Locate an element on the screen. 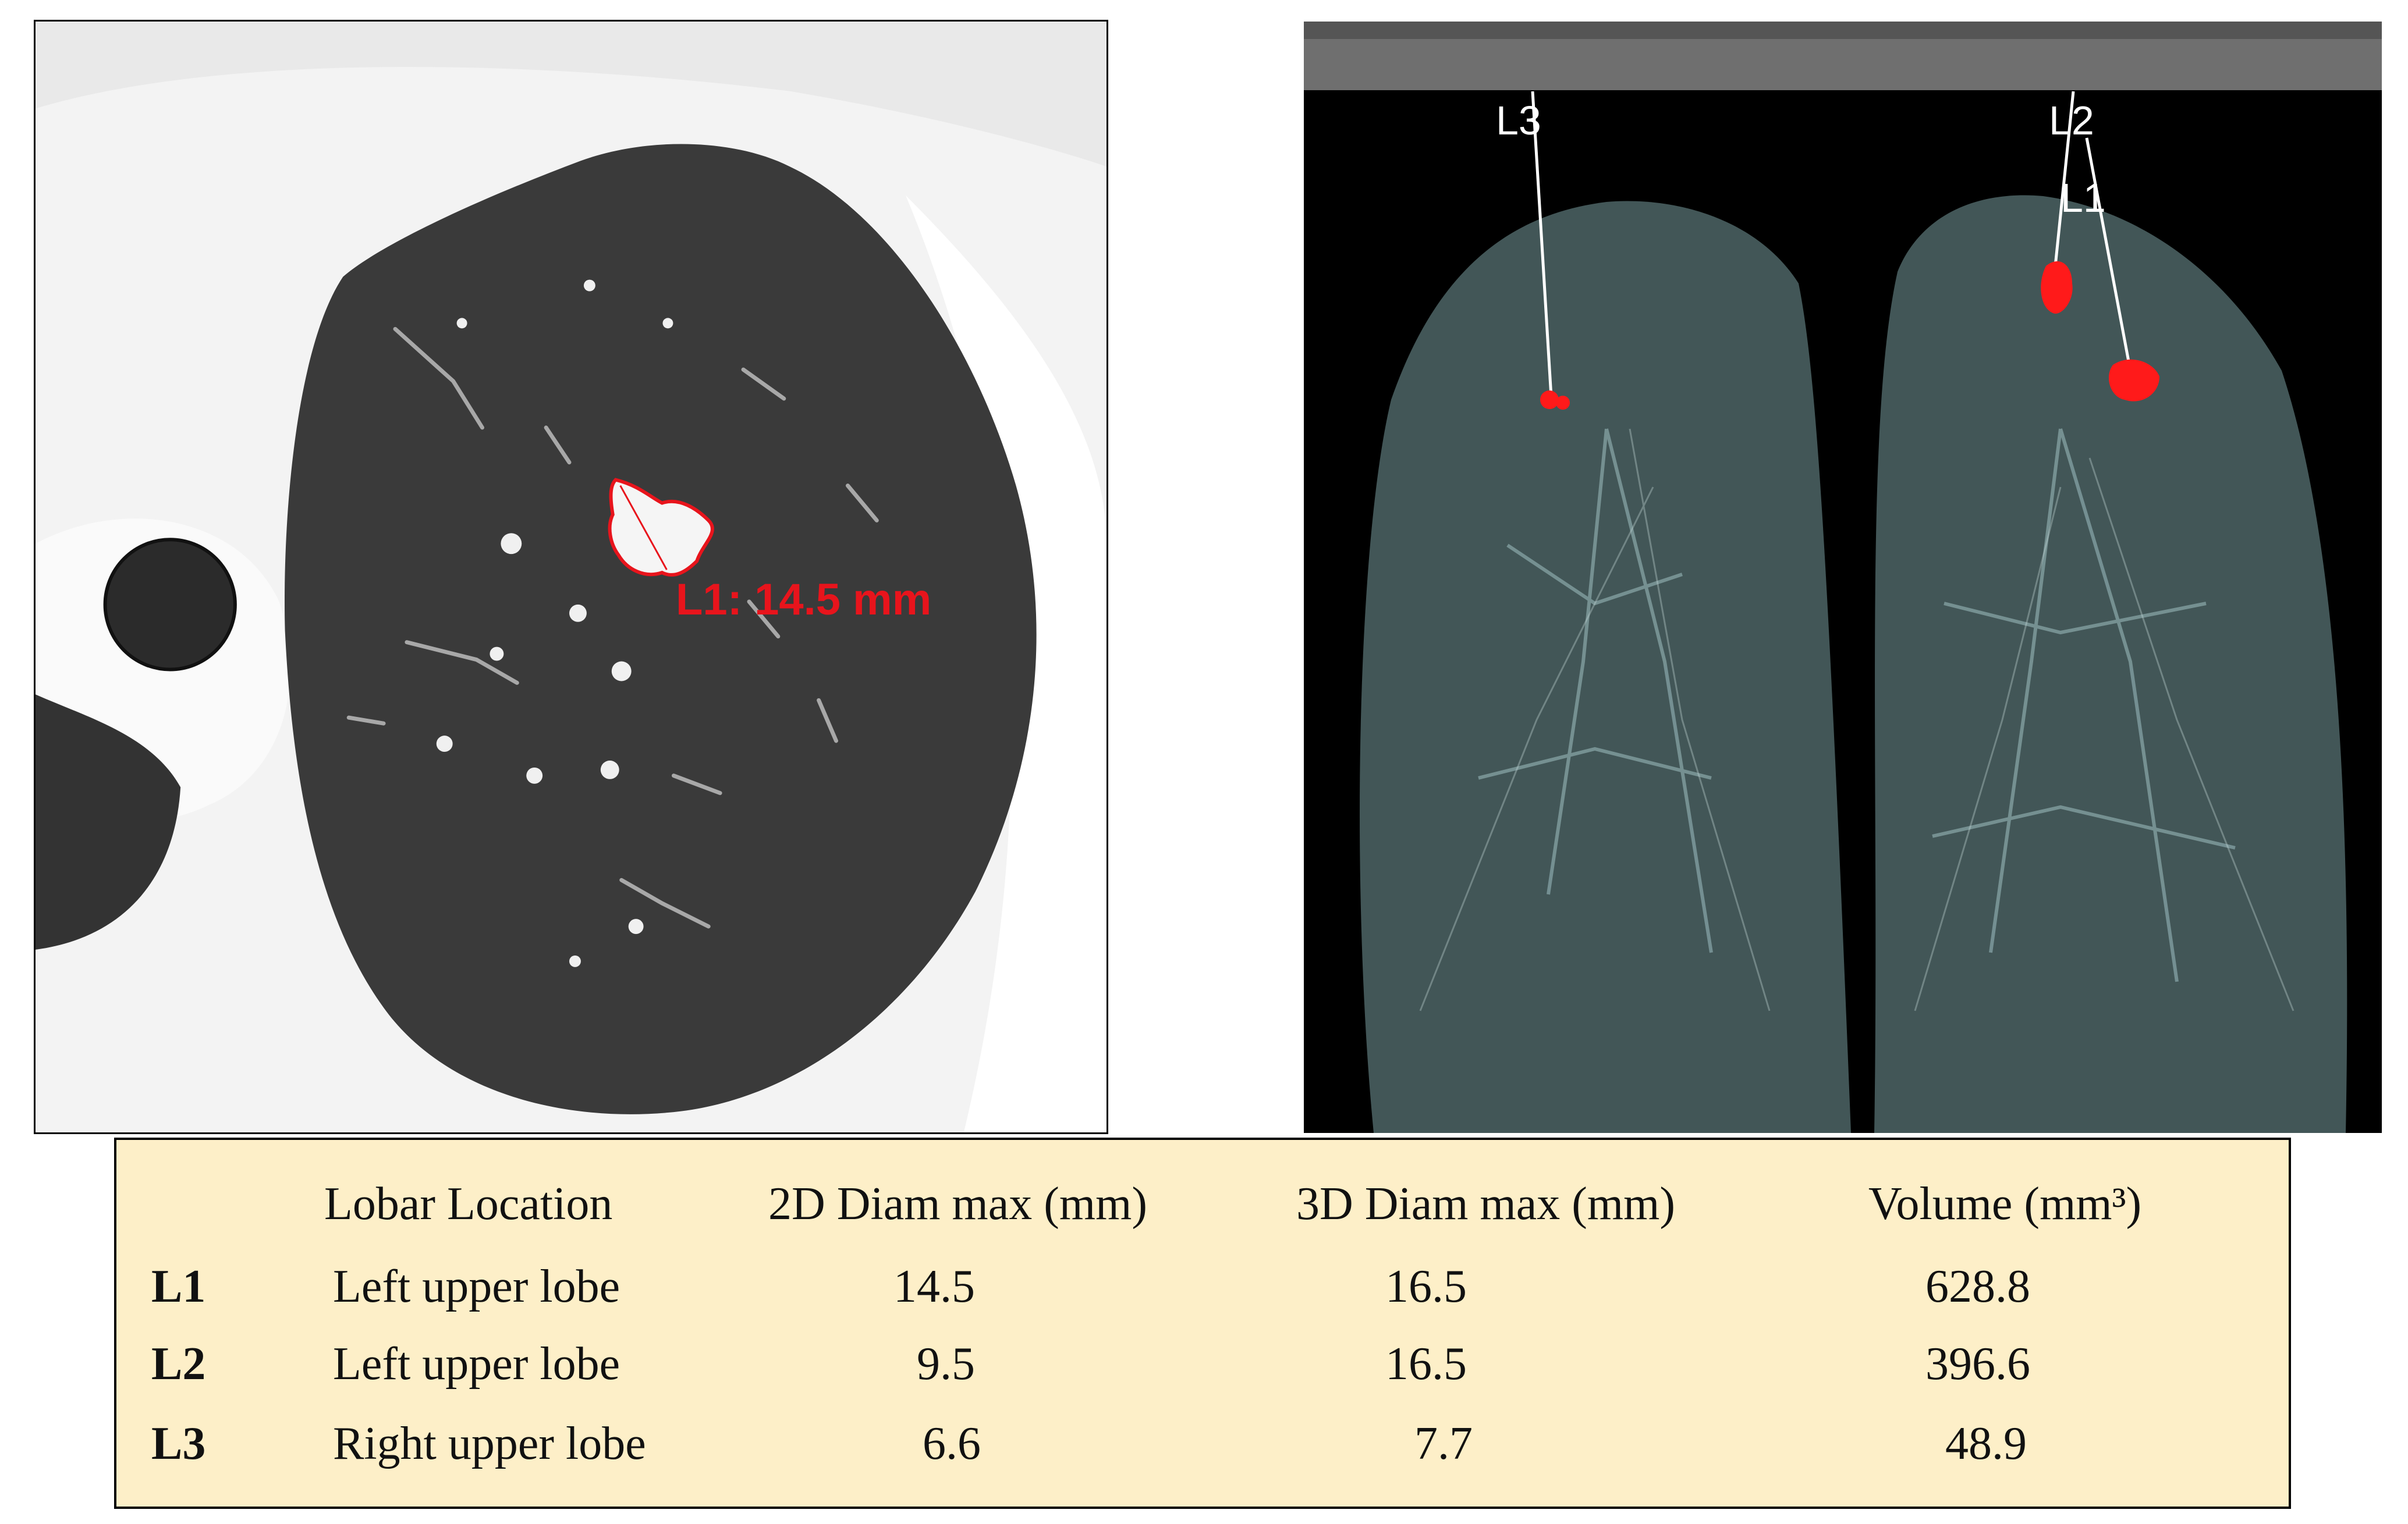 Image resolution: width=2408 pixels, height=1524 pixels. row-diam2d: 14.5 is located at coordinates (934, 1287).